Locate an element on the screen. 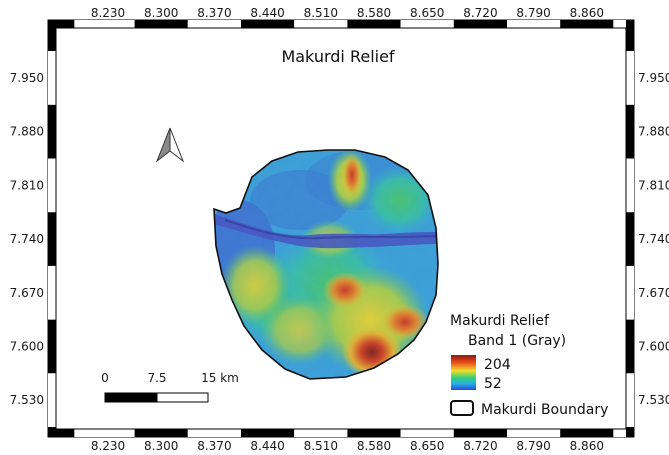 The height and width of the screenshot is (455, 669). x-tick-label-bottom: 8.300 is located at coordinates (161, 446).